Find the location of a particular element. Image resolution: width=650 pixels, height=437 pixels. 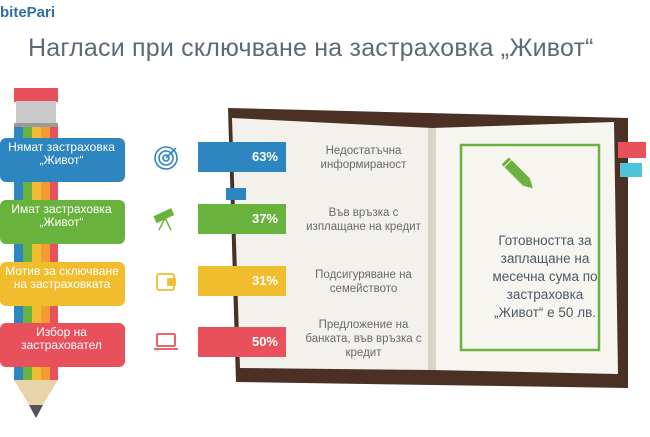

bookmark-cyan is located at coordinates (631, 170).